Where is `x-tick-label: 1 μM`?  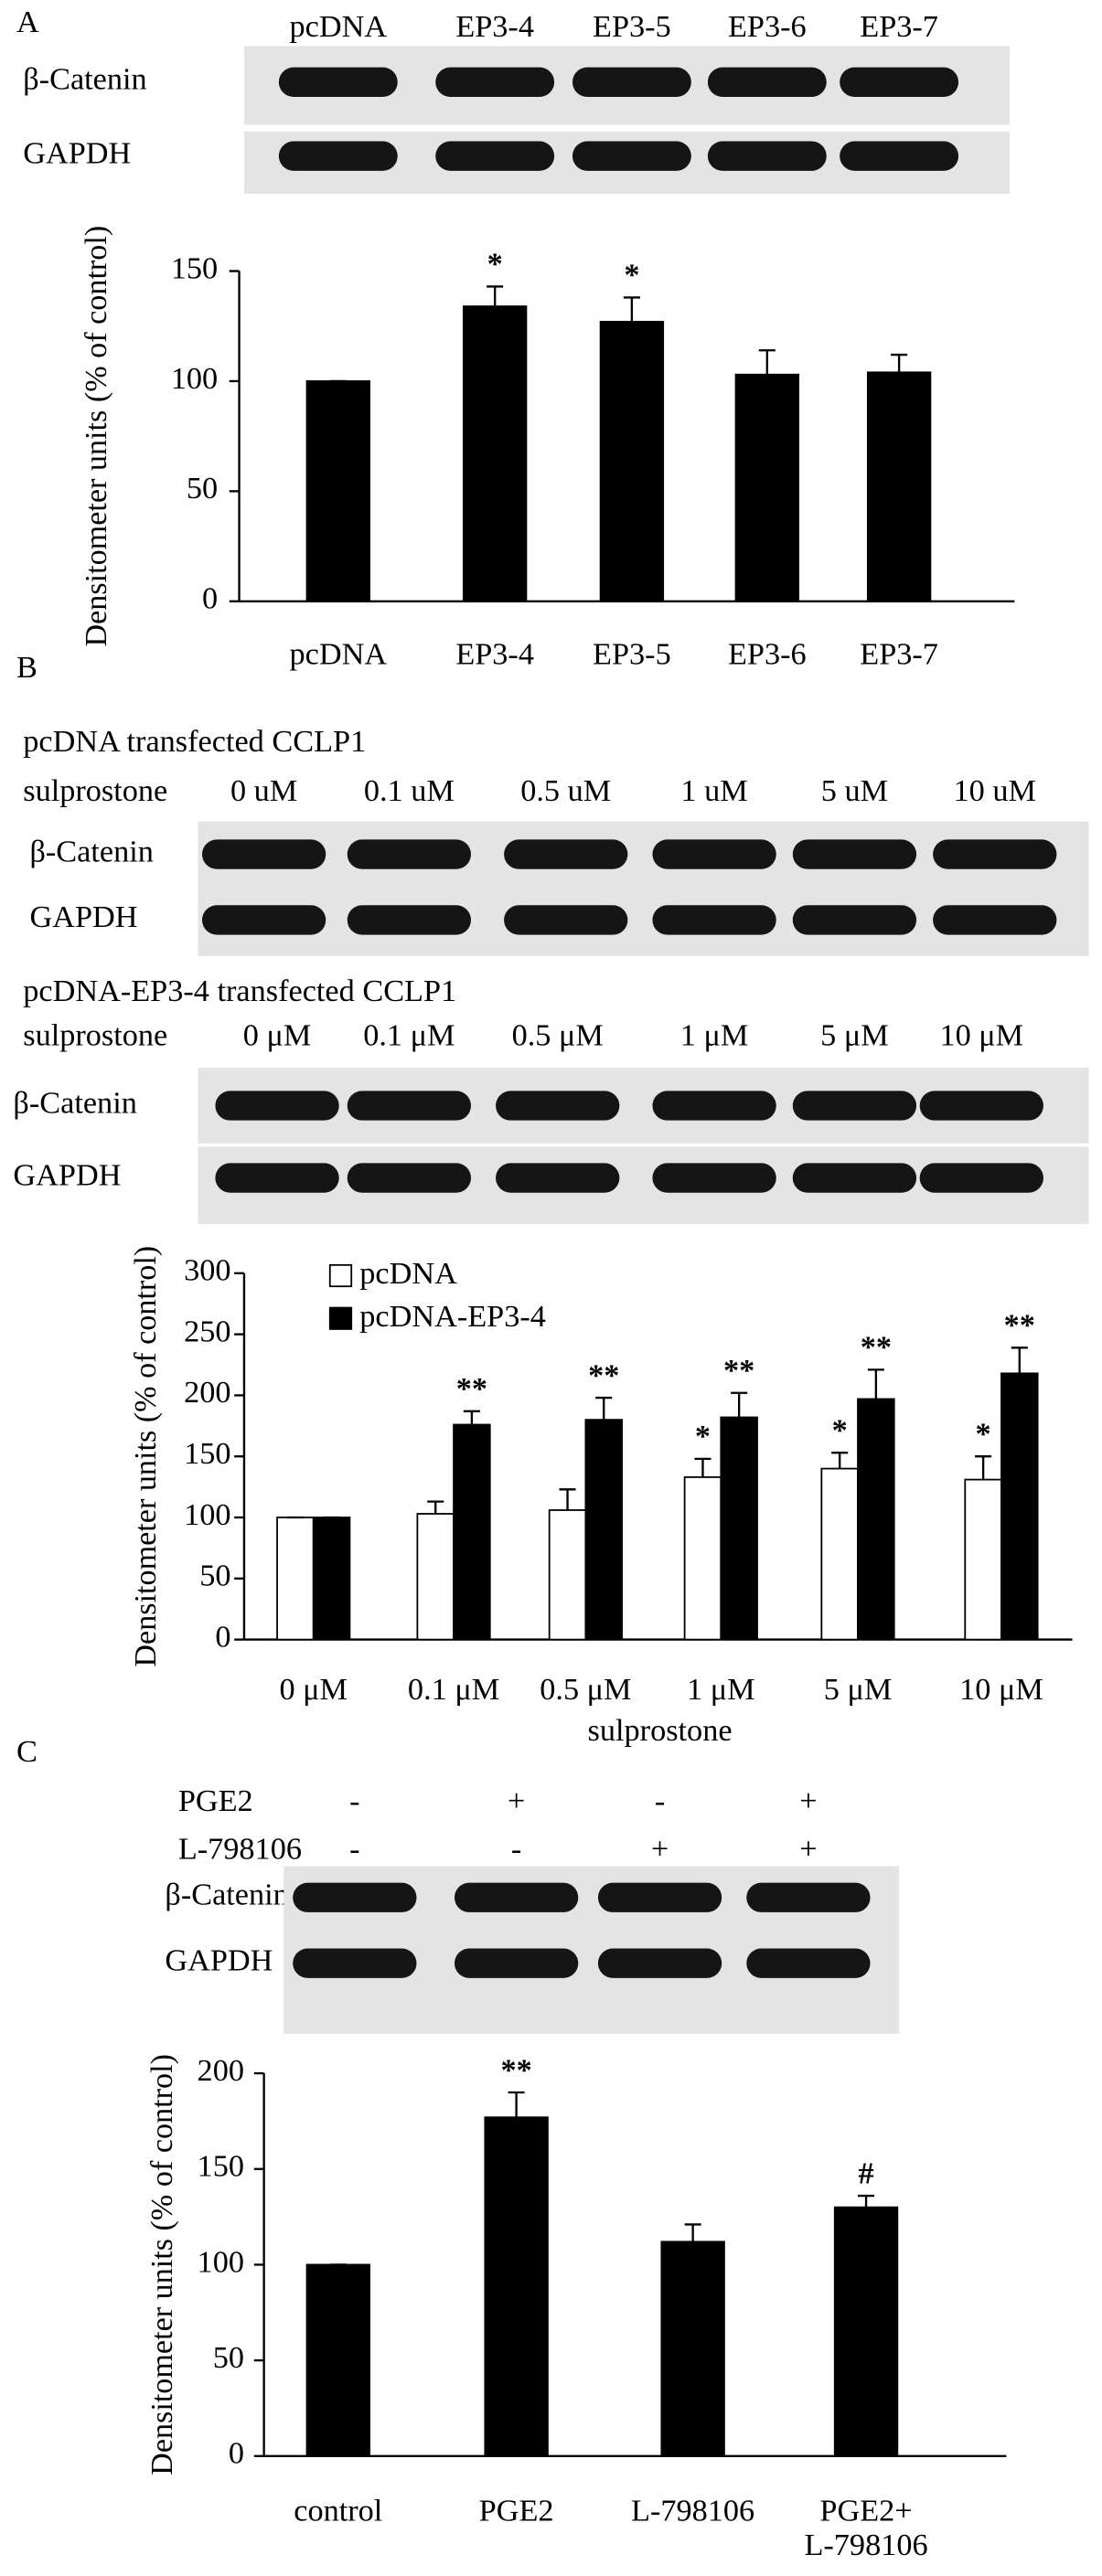
x-tick-label: 1 μM is located at coordinates (721, 1690).